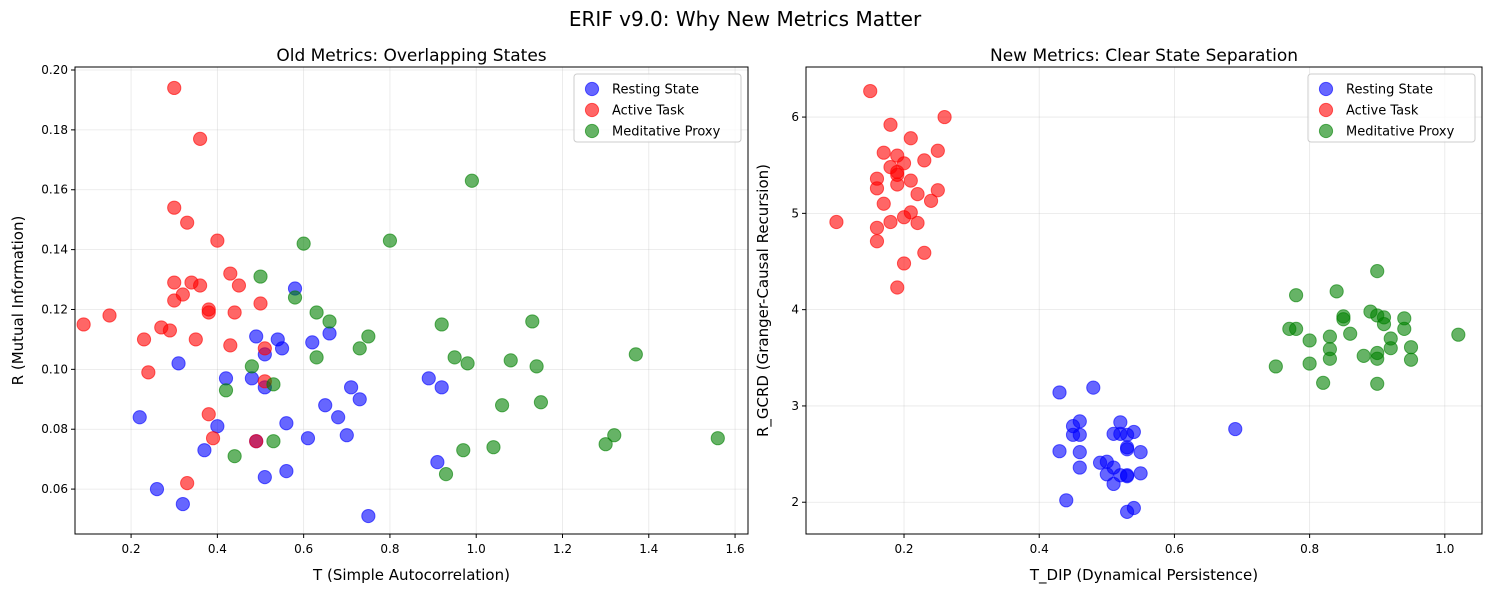 The height and width of the screenshot is (593, 1490). I want to click on panel-0-x-tick-label-6: 1.4, so click(648, 549).